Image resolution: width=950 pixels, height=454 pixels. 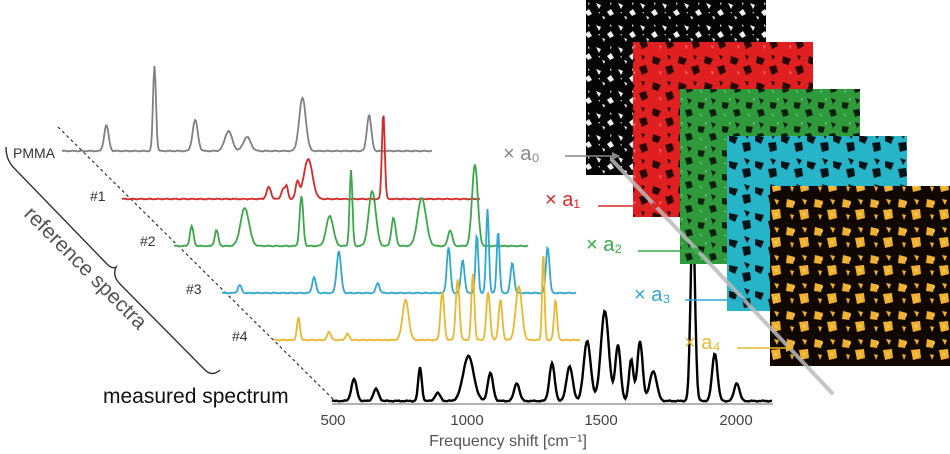 What do you see at coordinates (702, 343) in the screenshot?
I see `coefficient-a4: × a₄` at bounding box center [702, 343].